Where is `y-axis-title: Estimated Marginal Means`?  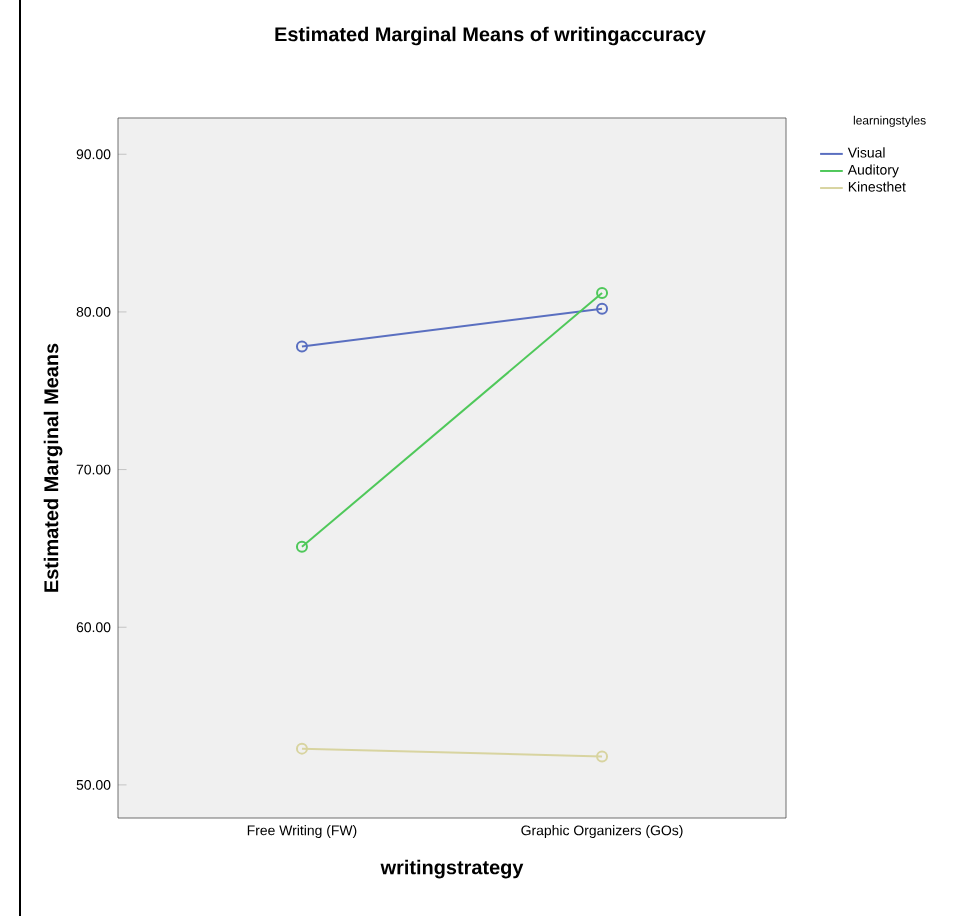 y-axis-title: Estimated Marginal Means is located at coordinates (53, 467).